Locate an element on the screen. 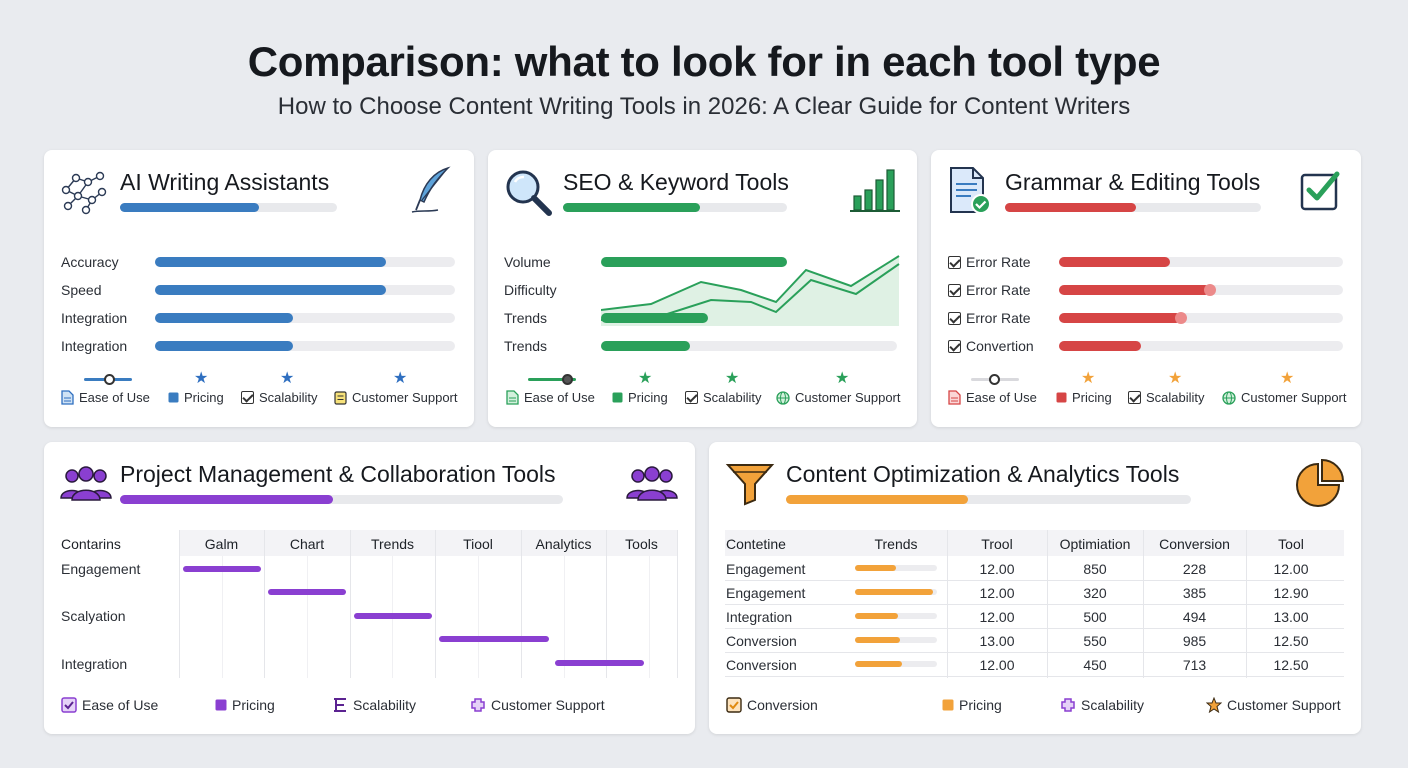 This screenshot has height=768, width=1408. document-icon is located at coordinates (67, 397).